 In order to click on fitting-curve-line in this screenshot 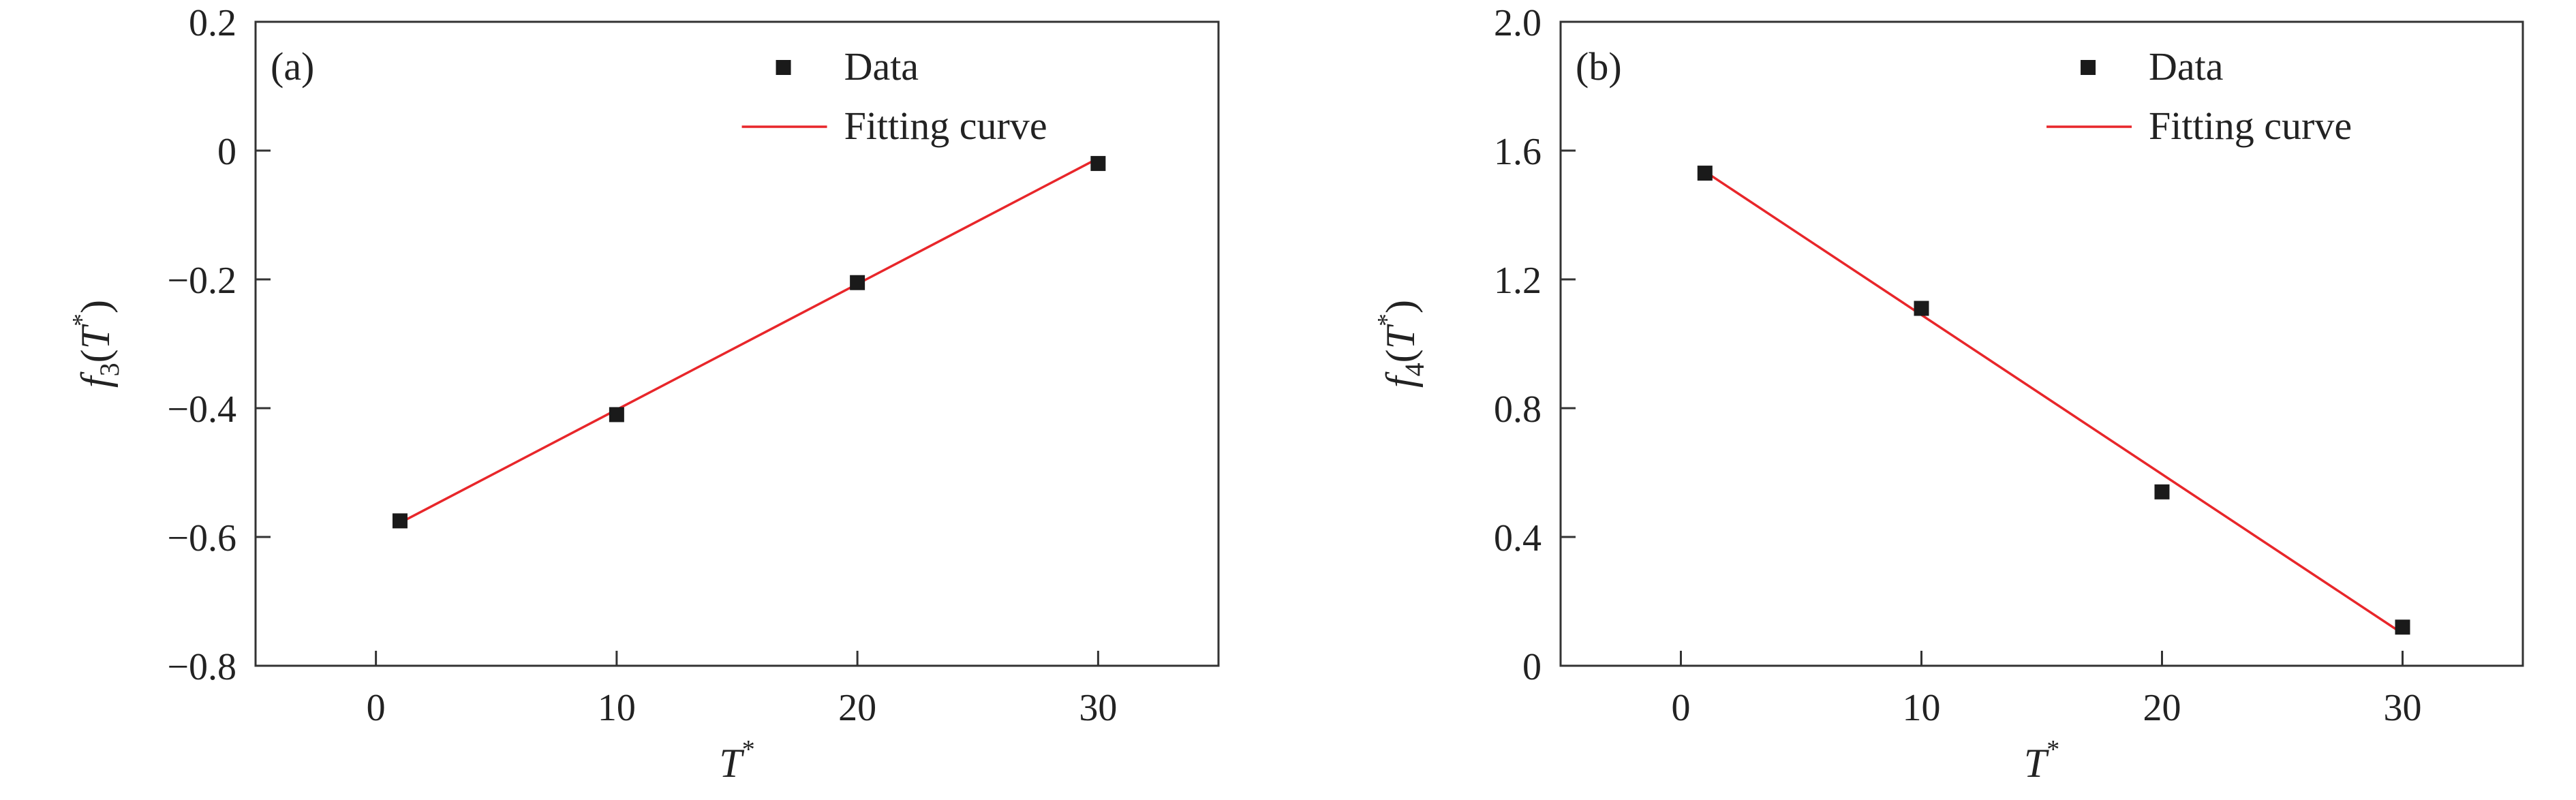, I will do `click(749, 340)`.